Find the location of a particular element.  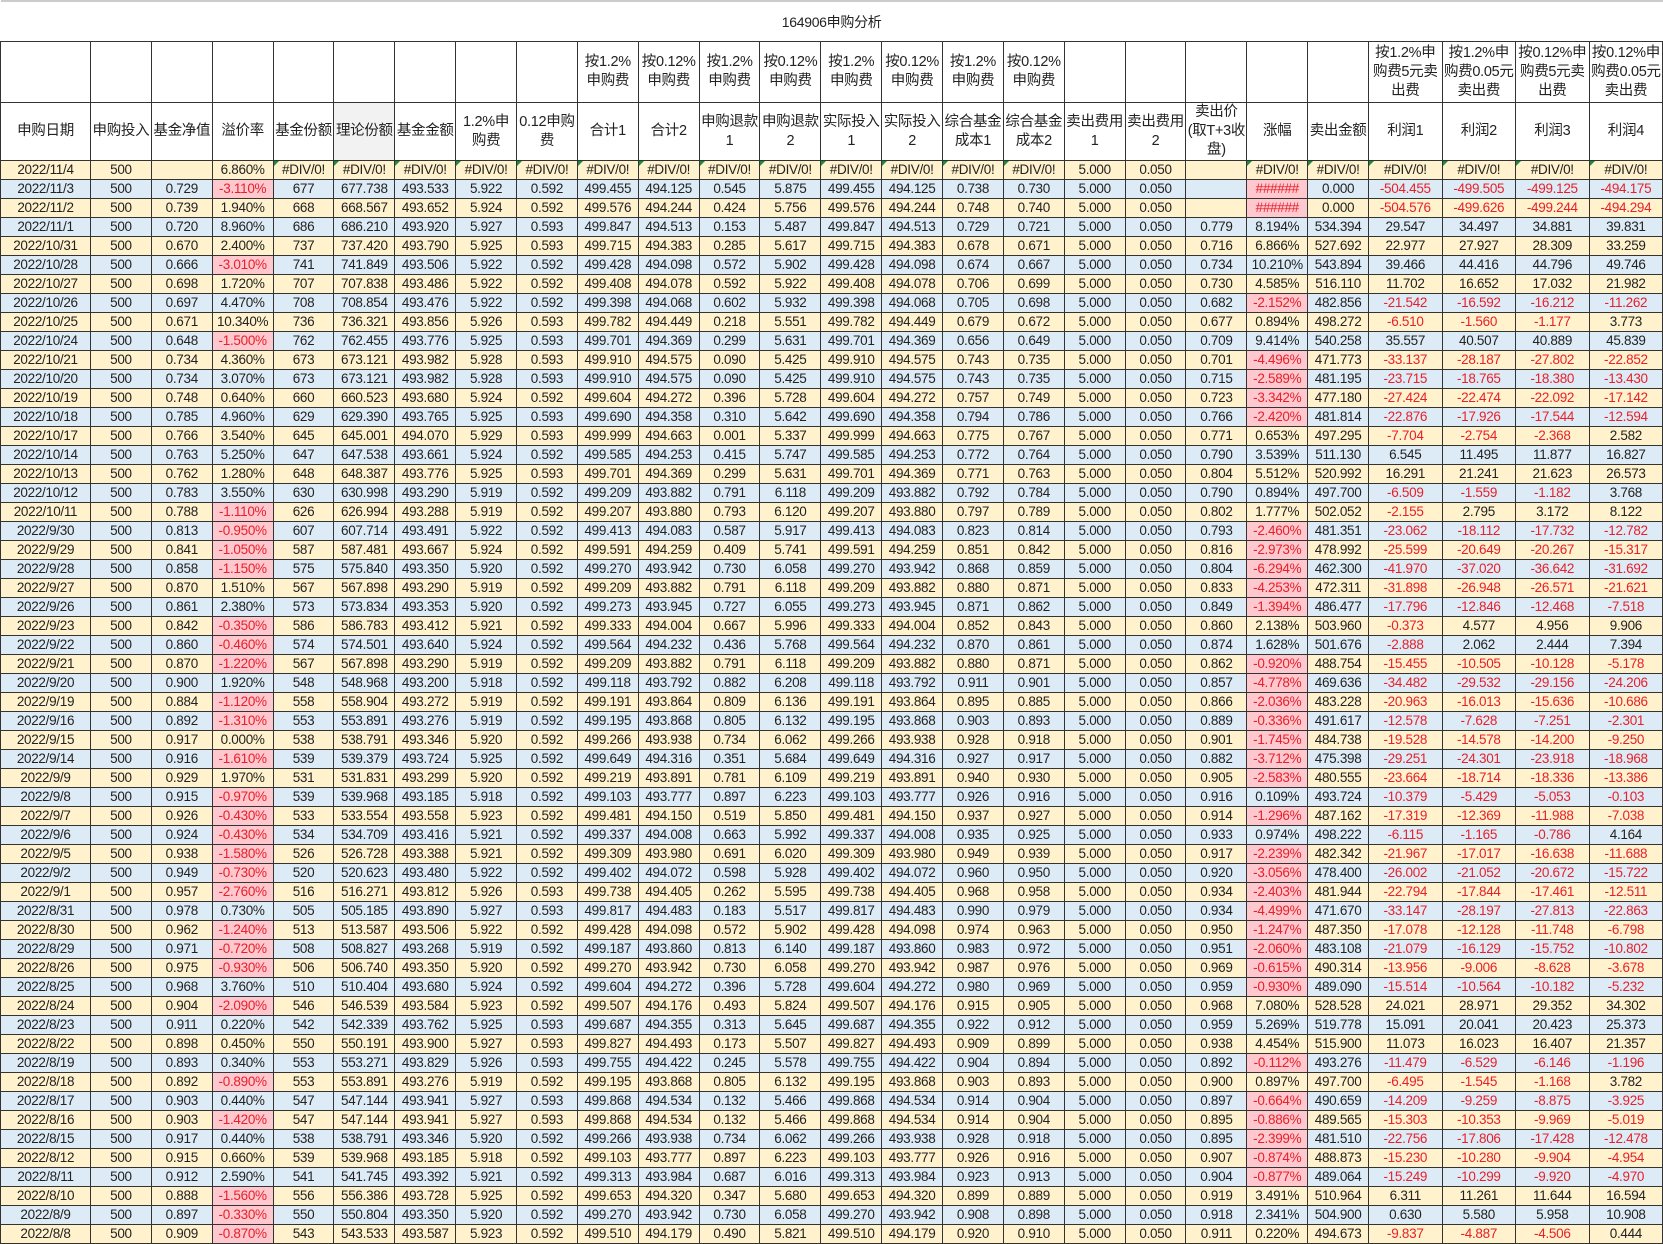

data-cell: 5.728 is located at coordinates (790, 987).